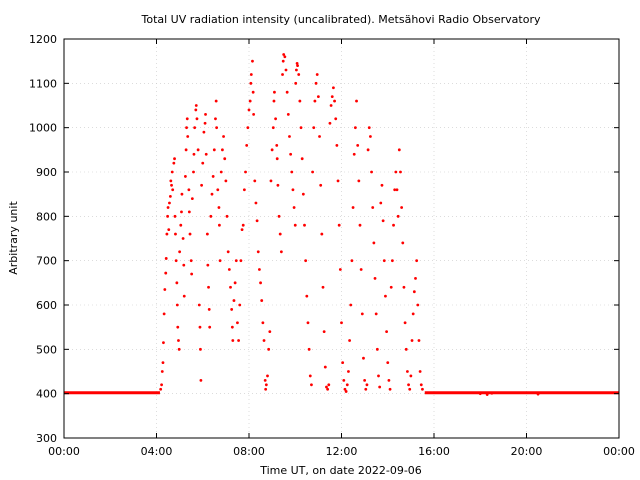 The width and height of the screenshot is (640, 480). Describe the element at coordinates (434, 451) in the screenshot. I see `x-tick-label: 16:00` at that location.